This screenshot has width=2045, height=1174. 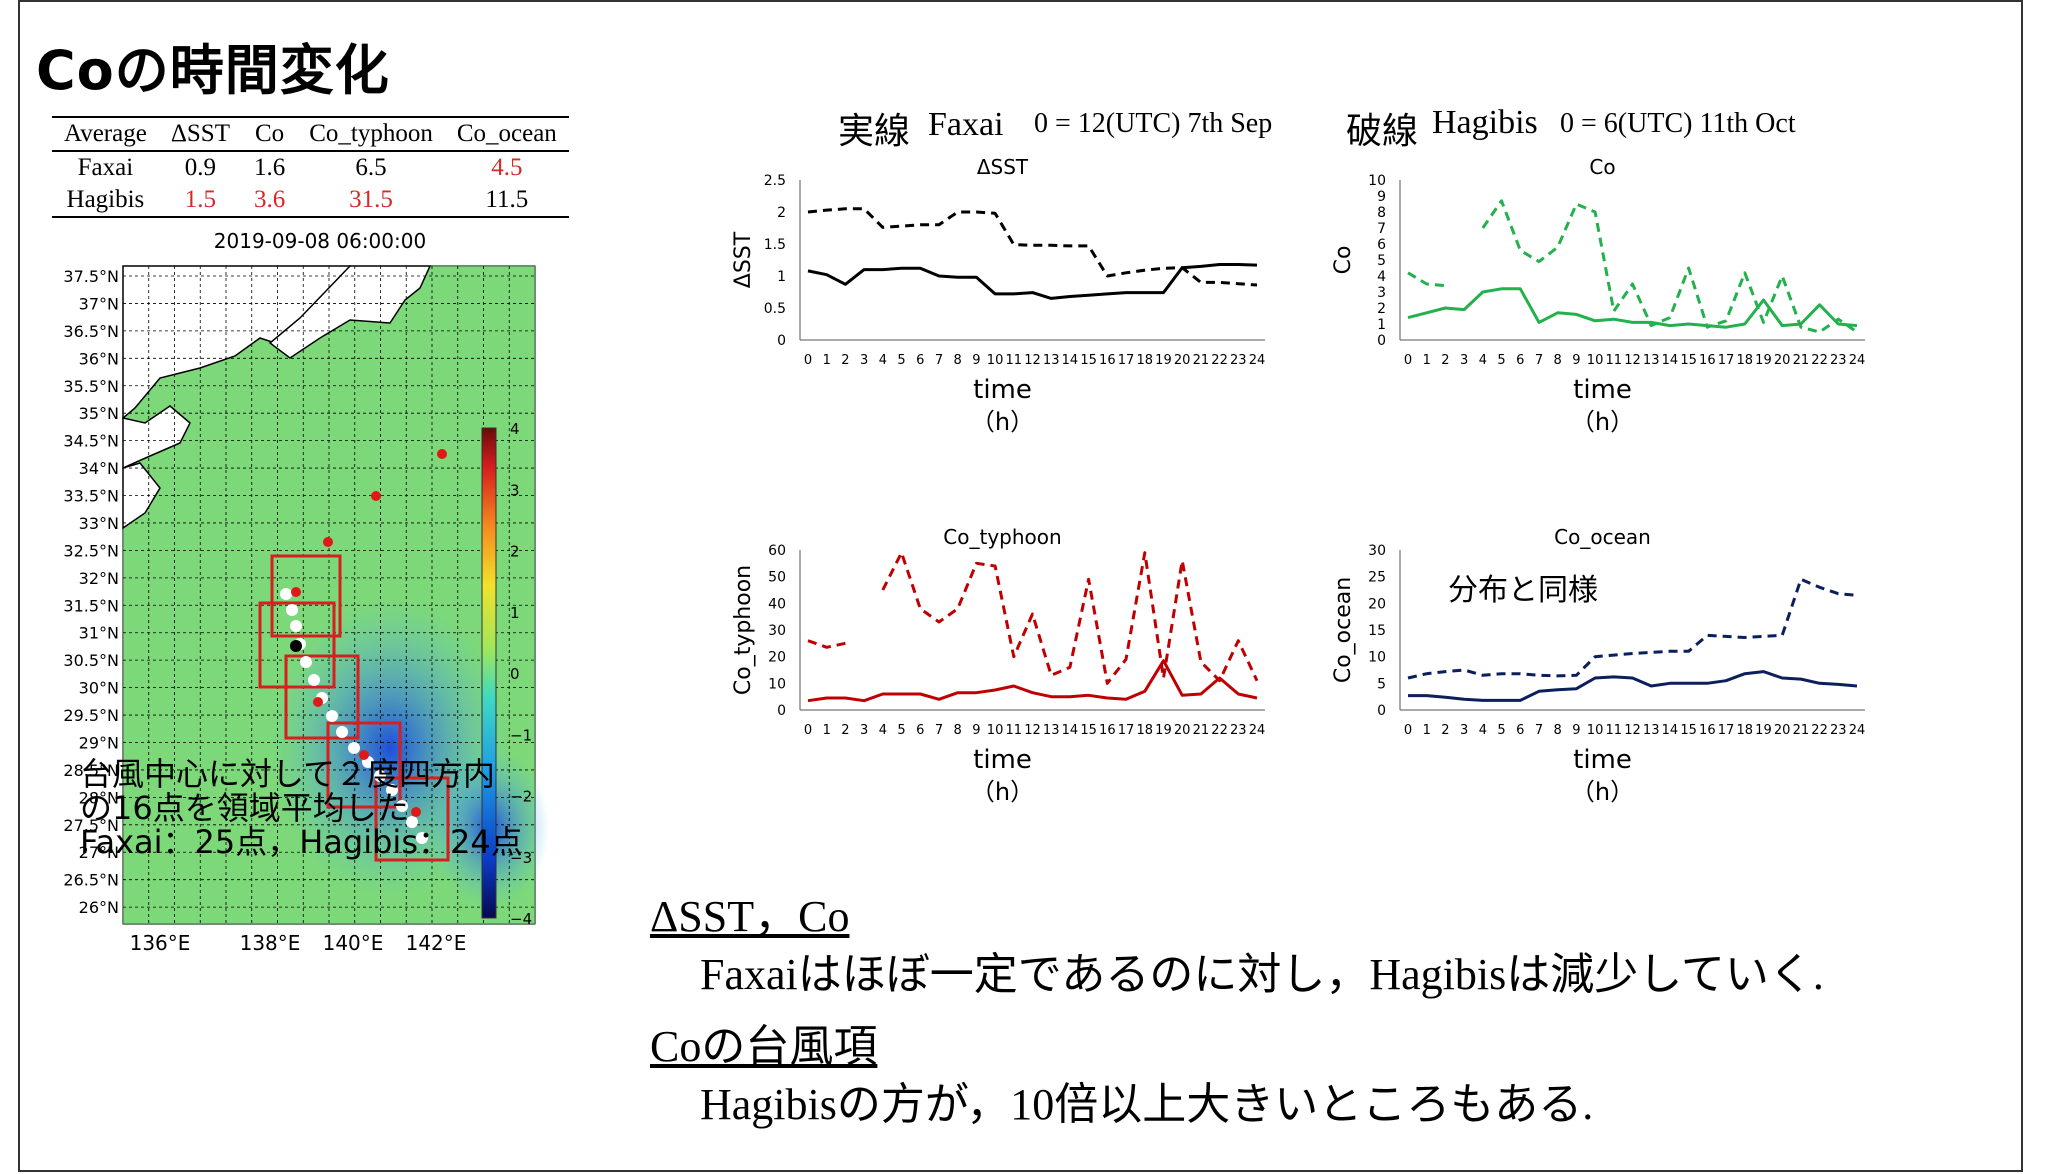 What do you see at coordinates (99, 468) in the screenshot?
I see `lat-label: 34°N` at bounding box center [99, 468].